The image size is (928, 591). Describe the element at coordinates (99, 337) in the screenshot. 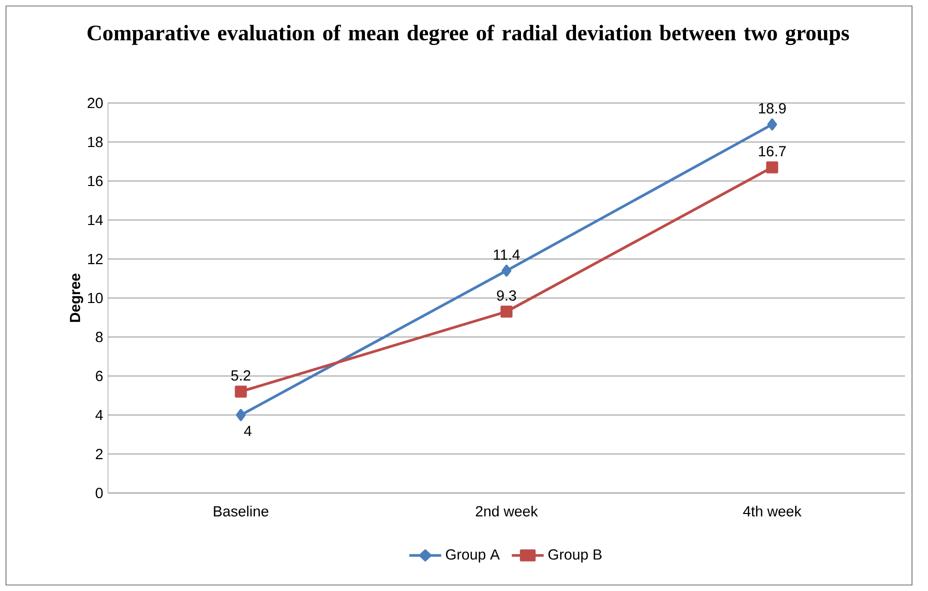

I see `y-tick-label: 8` at that location.